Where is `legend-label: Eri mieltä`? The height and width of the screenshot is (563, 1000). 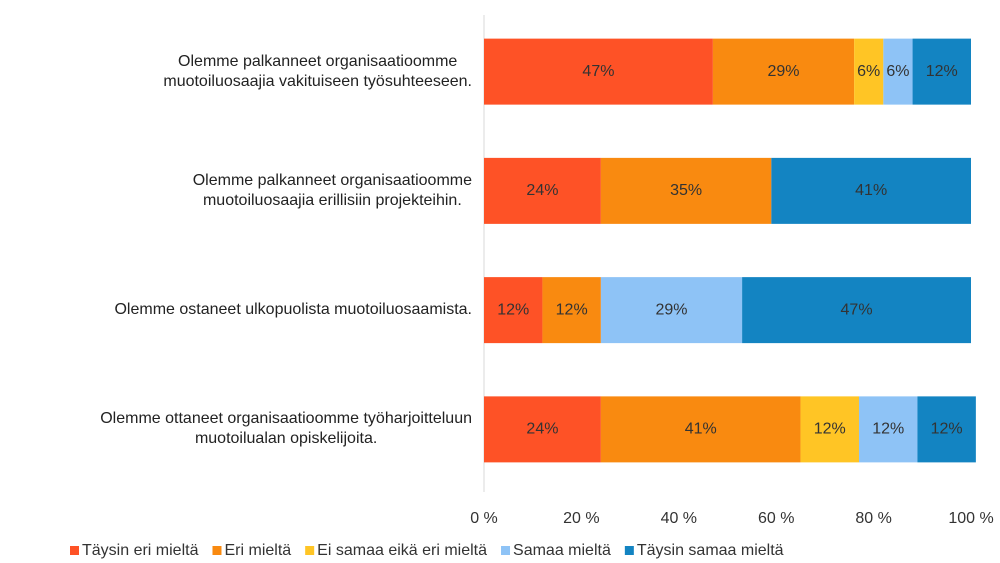 legend-label: Eri mieltä is located at coordinates (257, 550).